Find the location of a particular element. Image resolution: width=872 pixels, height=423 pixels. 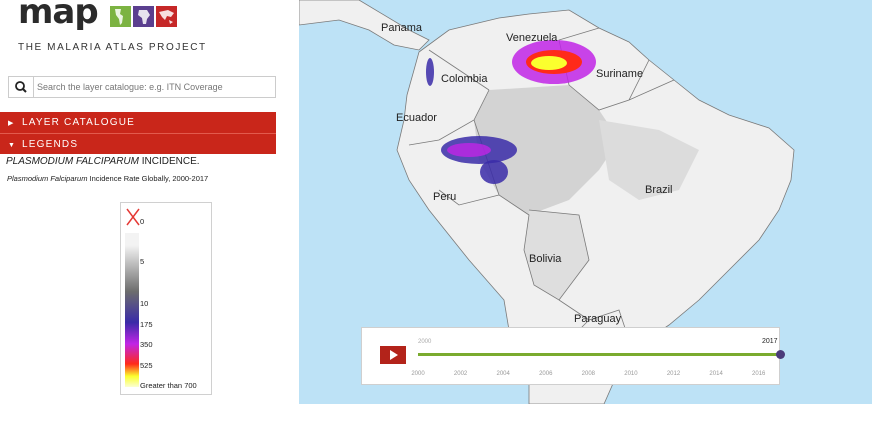

label-peru: Peru is located at coordinates (445, 197).